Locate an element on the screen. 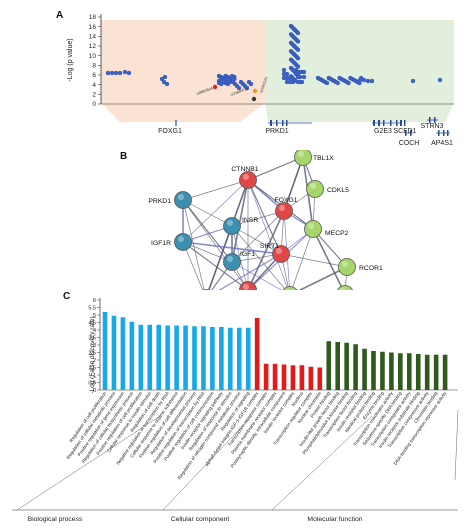 This screenshot has width=474, height=529. gene-label-foxg1: FOXG1 is located at coordinates (170, 131).